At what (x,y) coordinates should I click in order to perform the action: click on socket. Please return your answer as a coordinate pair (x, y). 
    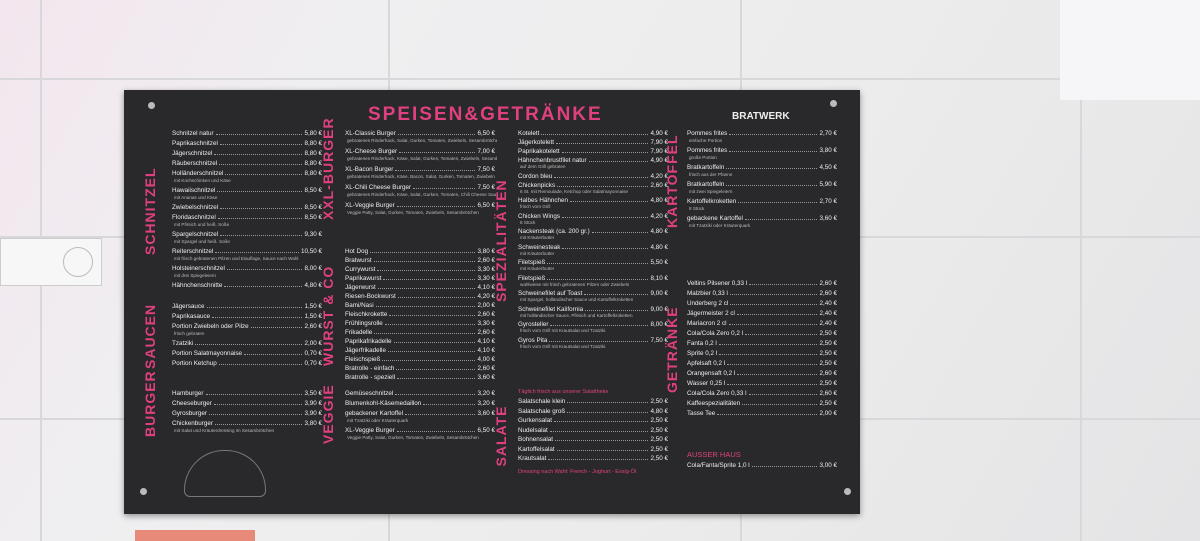
    Looking at the image, I should click on (78, 262).